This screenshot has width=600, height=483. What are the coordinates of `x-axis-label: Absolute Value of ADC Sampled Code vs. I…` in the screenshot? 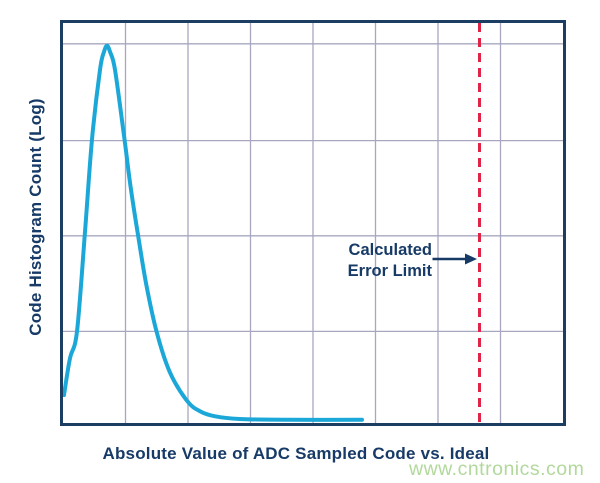 It's located at (296, 453).